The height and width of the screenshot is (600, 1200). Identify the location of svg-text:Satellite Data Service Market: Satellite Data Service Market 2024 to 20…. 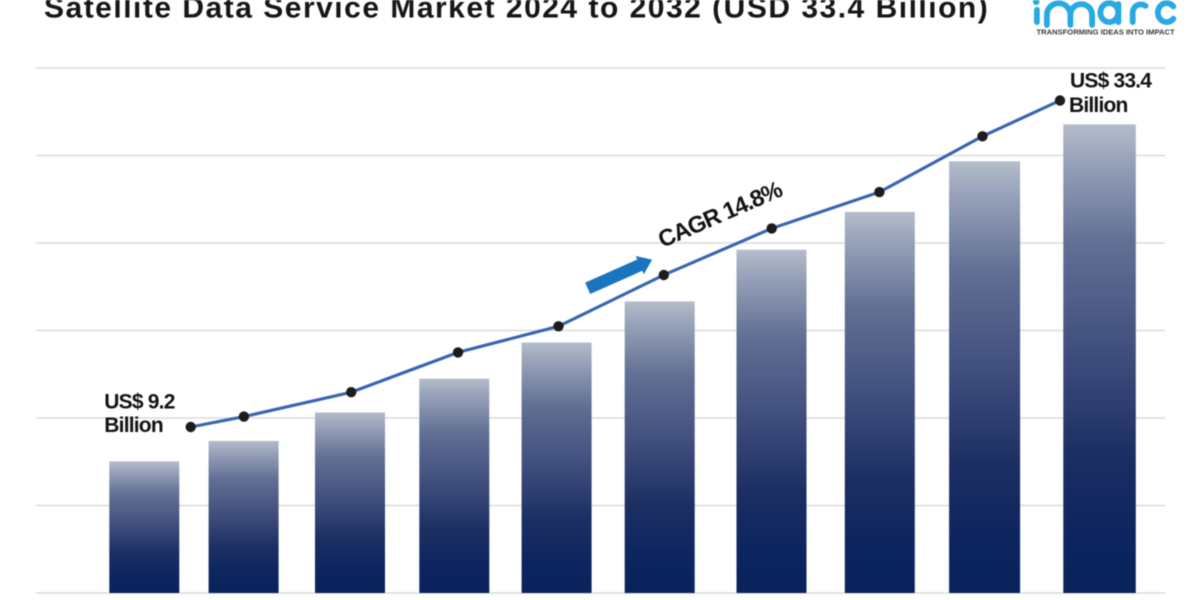
(516, 12).